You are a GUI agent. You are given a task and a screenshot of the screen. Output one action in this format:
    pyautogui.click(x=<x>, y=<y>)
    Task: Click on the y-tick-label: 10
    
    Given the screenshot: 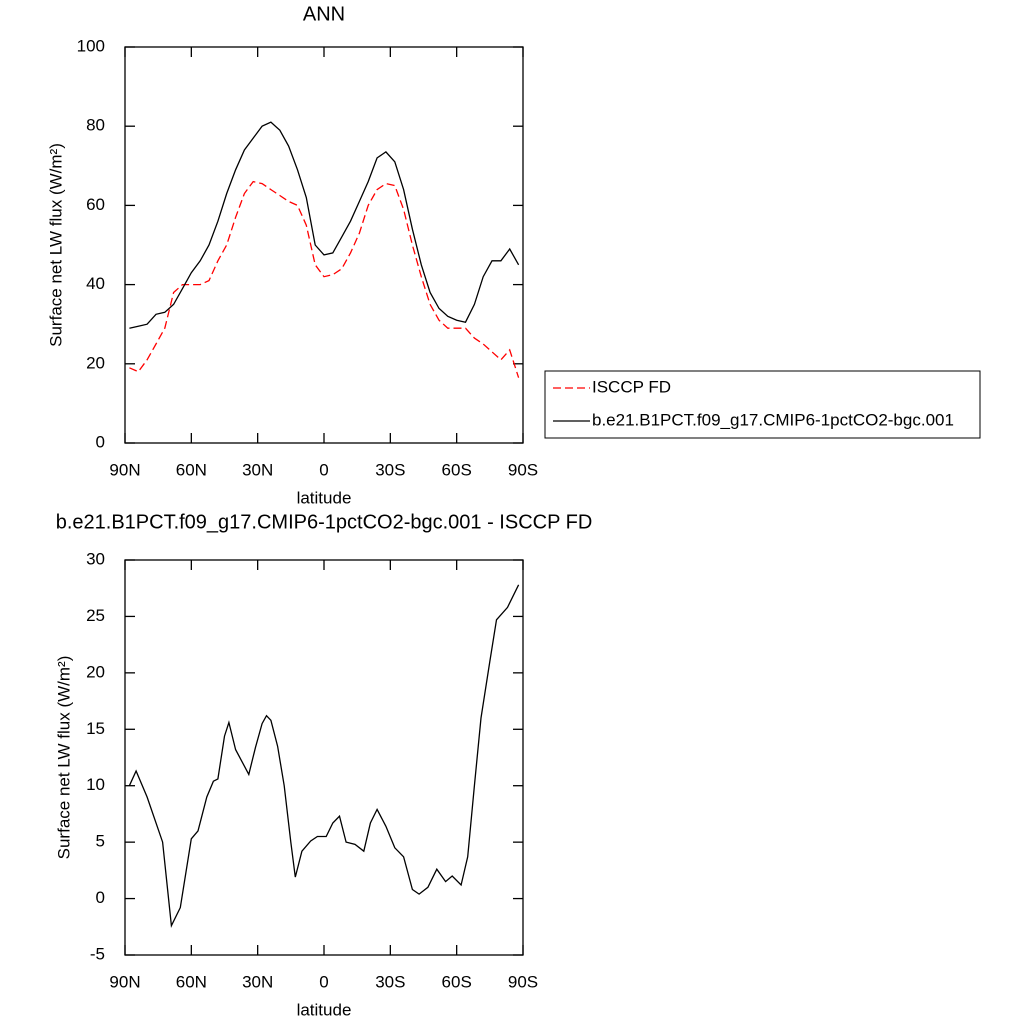 What is the action you would take?
    pyautogui.click(x=95, y=784)
    